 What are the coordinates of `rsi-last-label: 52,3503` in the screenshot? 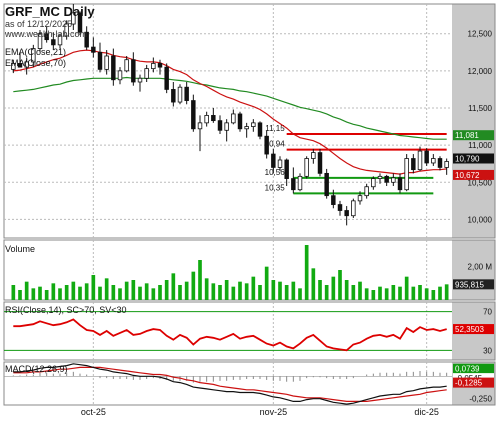 It's located at (469, 329).